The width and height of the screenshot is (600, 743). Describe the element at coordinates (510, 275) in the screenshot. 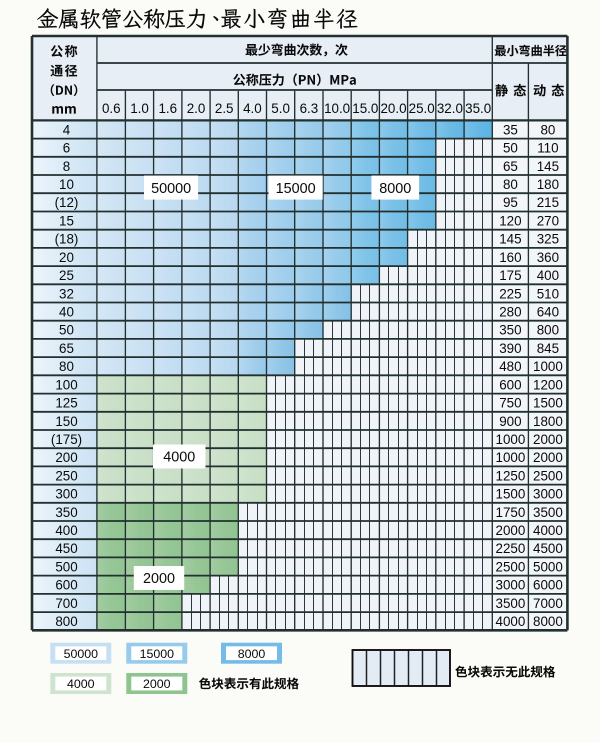

I see `svg-text: 175` at that location.